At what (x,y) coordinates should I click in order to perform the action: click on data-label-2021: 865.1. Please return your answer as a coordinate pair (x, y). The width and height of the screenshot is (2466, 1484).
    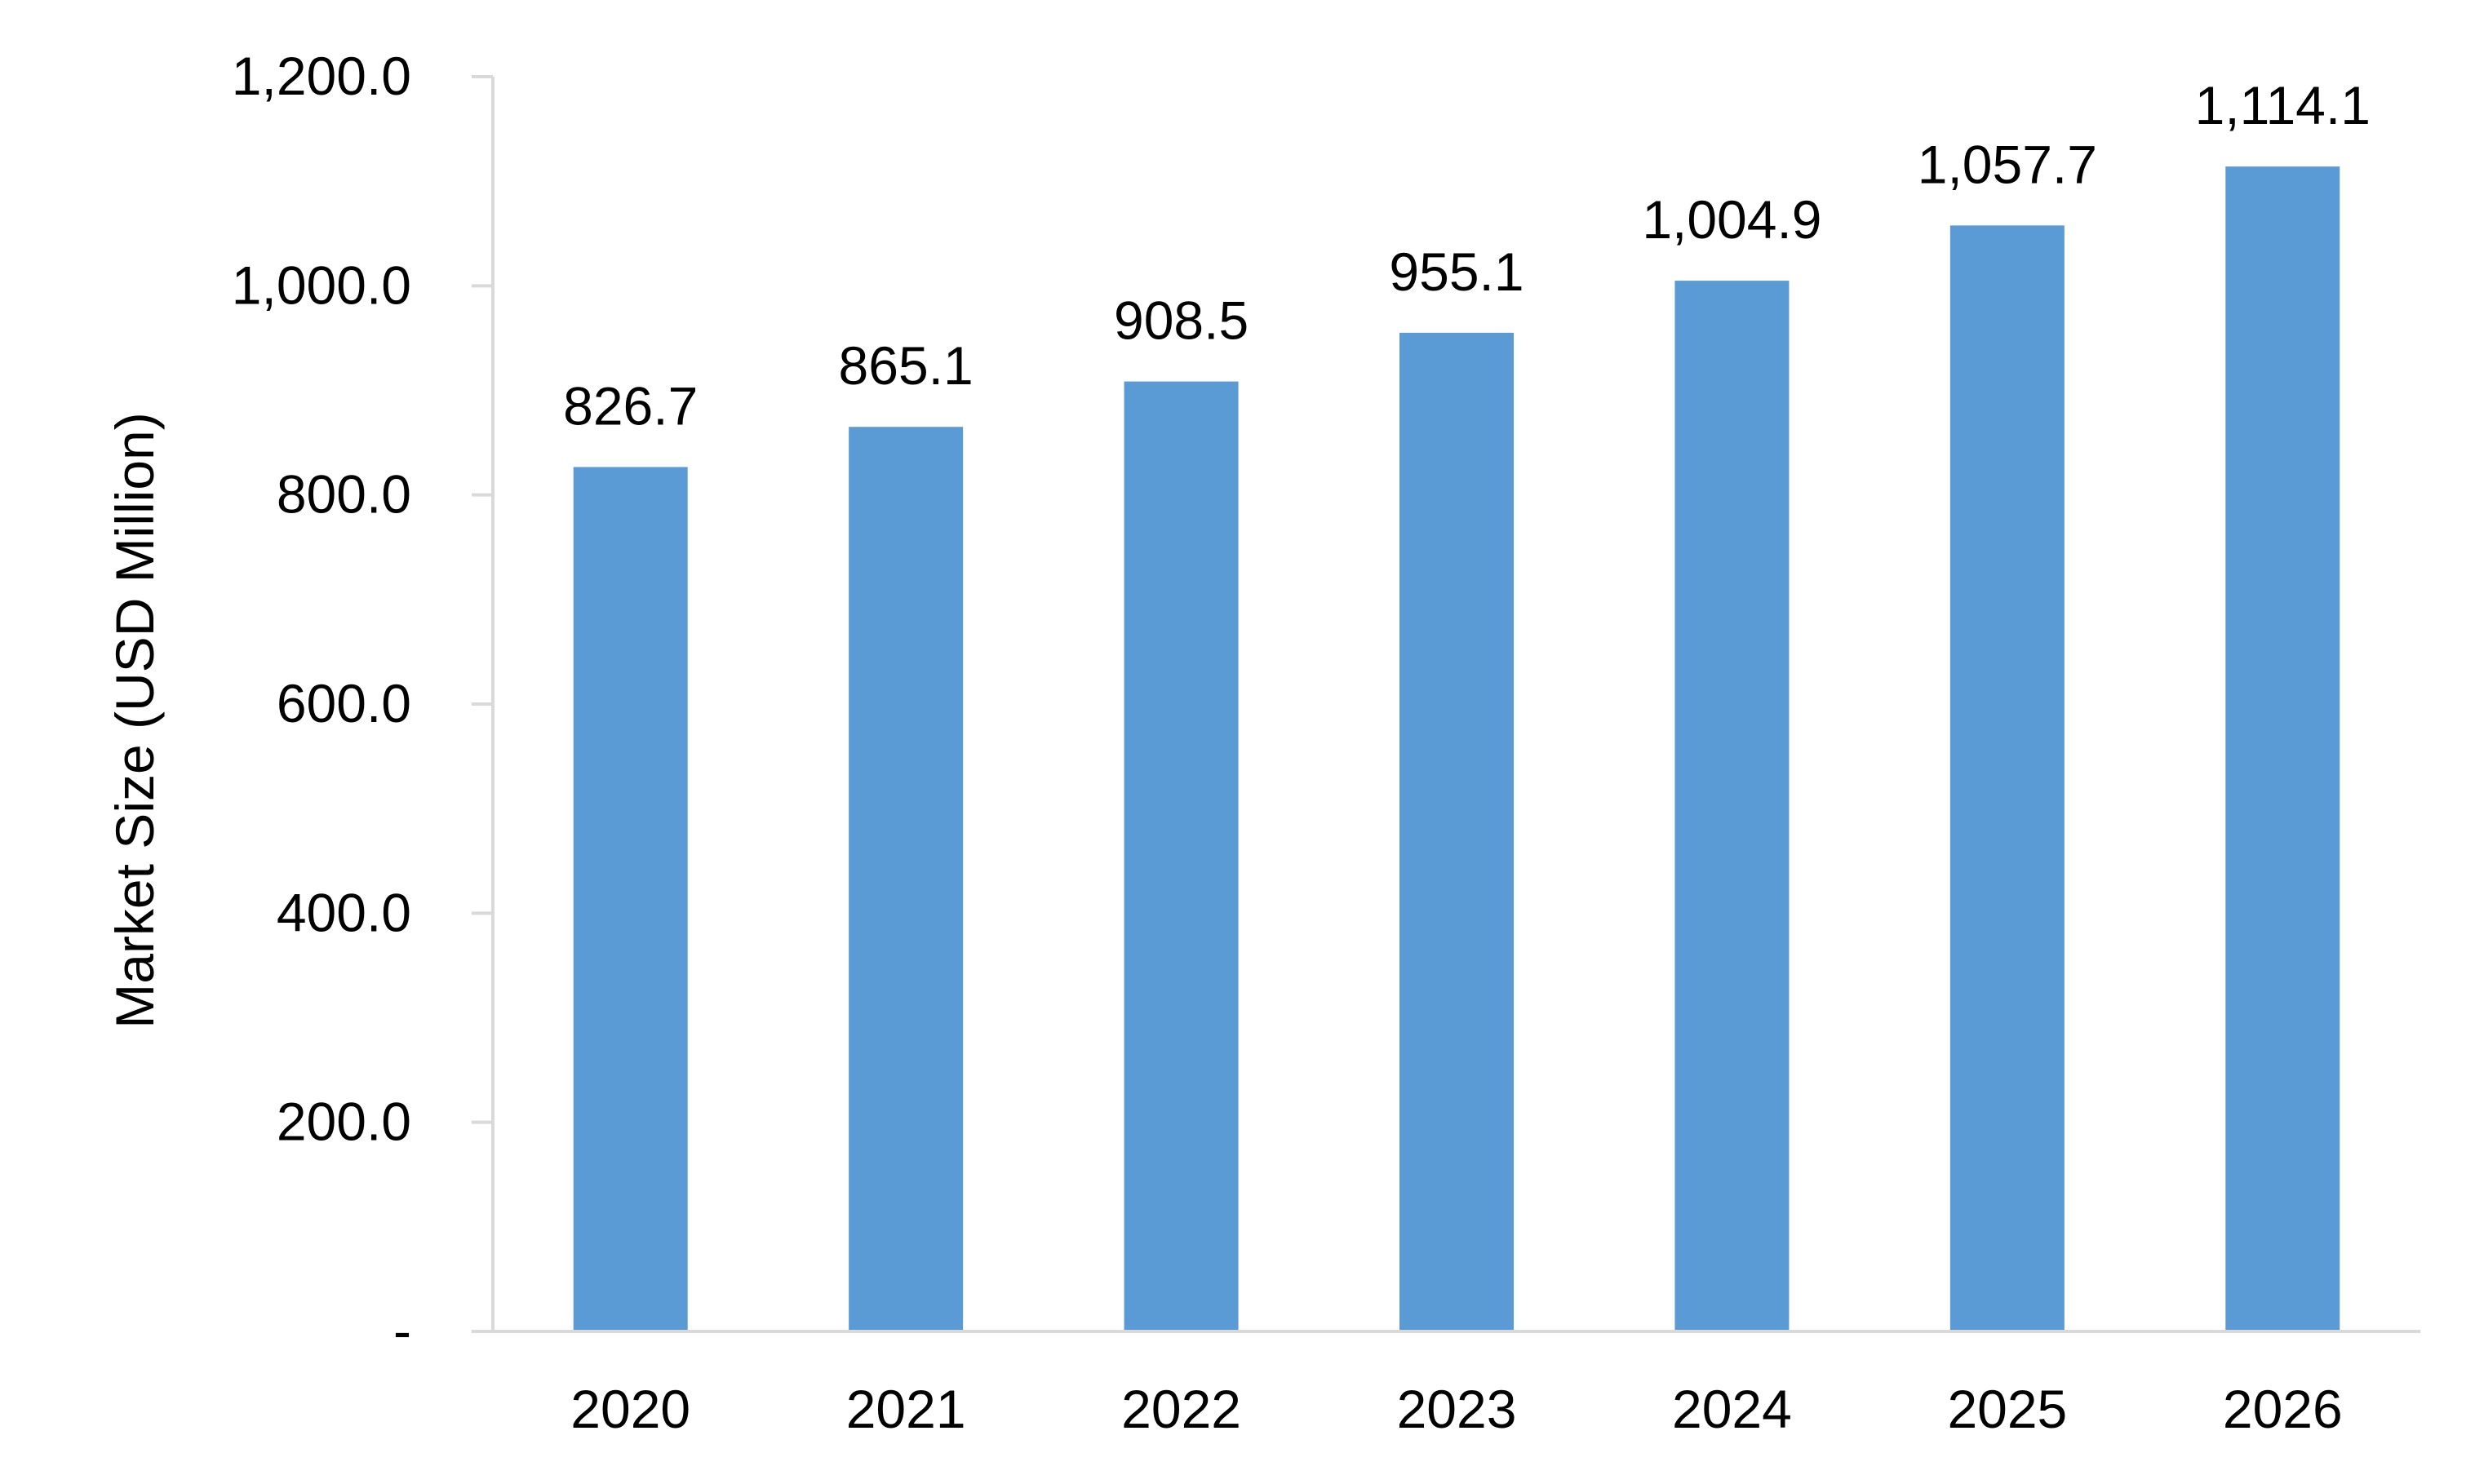
    Looking at the image, I should click on (906, 365).